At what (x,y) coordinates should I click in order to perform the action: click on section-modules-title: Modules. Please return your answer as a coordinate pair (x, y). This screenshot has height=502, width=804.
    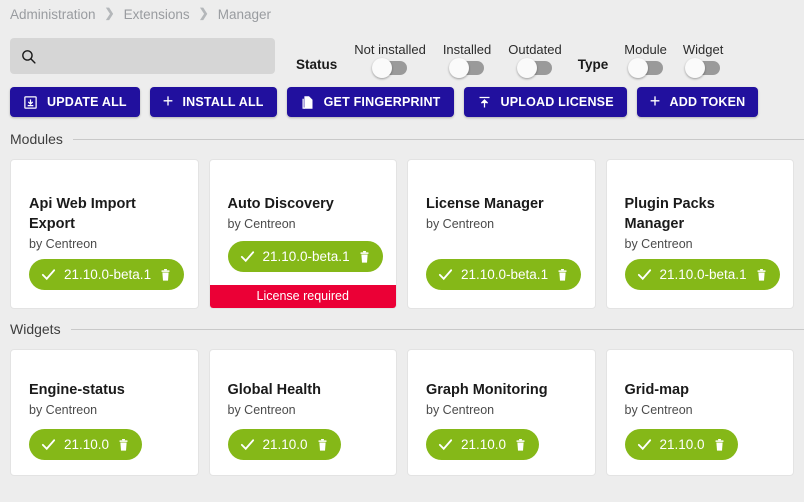
    Looking at the image, I should click on (36, 139).